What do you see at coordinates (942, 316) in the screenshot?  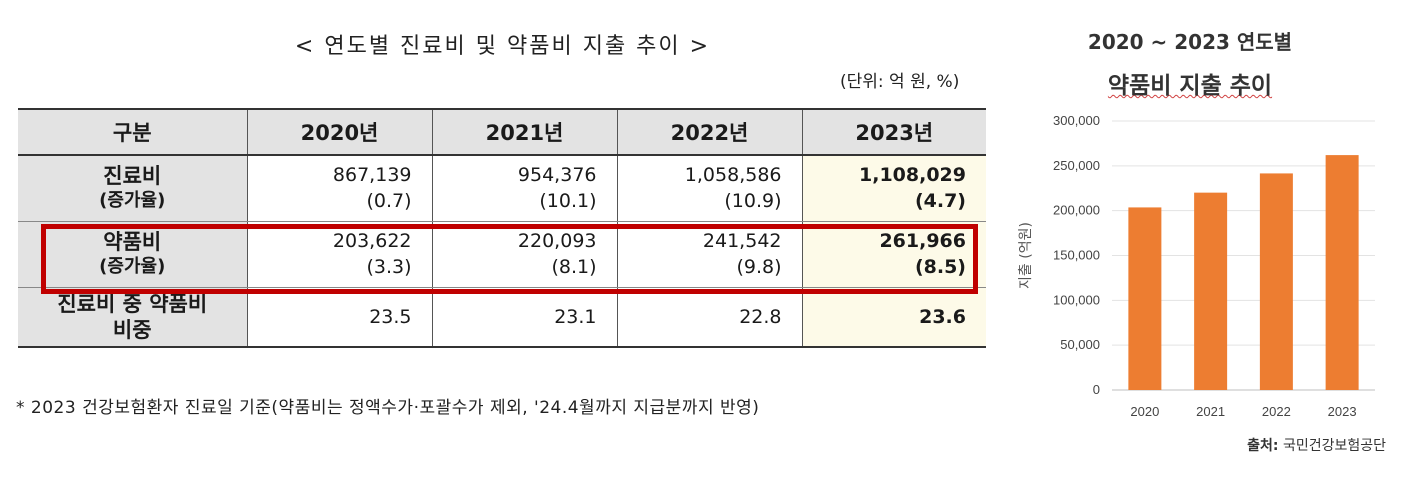 I see `cell-value: 23.6` at bounding box center [942, 316].